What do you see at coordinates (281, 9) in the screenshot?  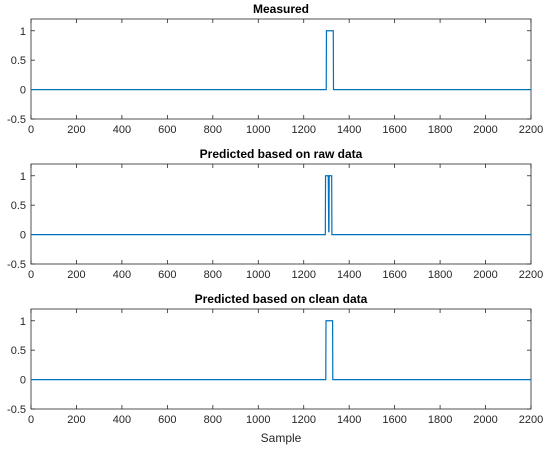 I see `subplot-title: Measured` at bounding box center [281, 9].